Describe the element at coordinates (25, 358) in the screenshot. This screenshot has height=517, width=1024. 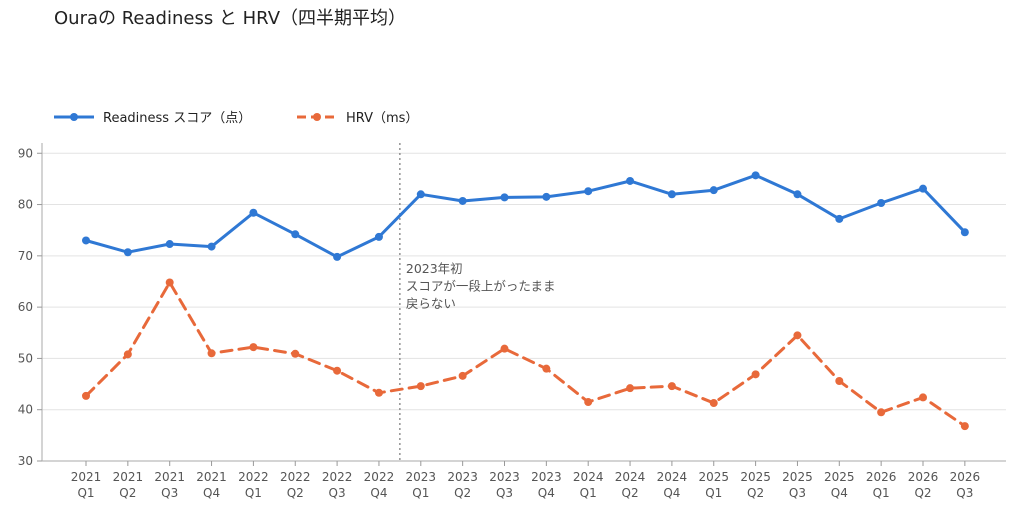
I see `y-tick-label: 50` at that location.